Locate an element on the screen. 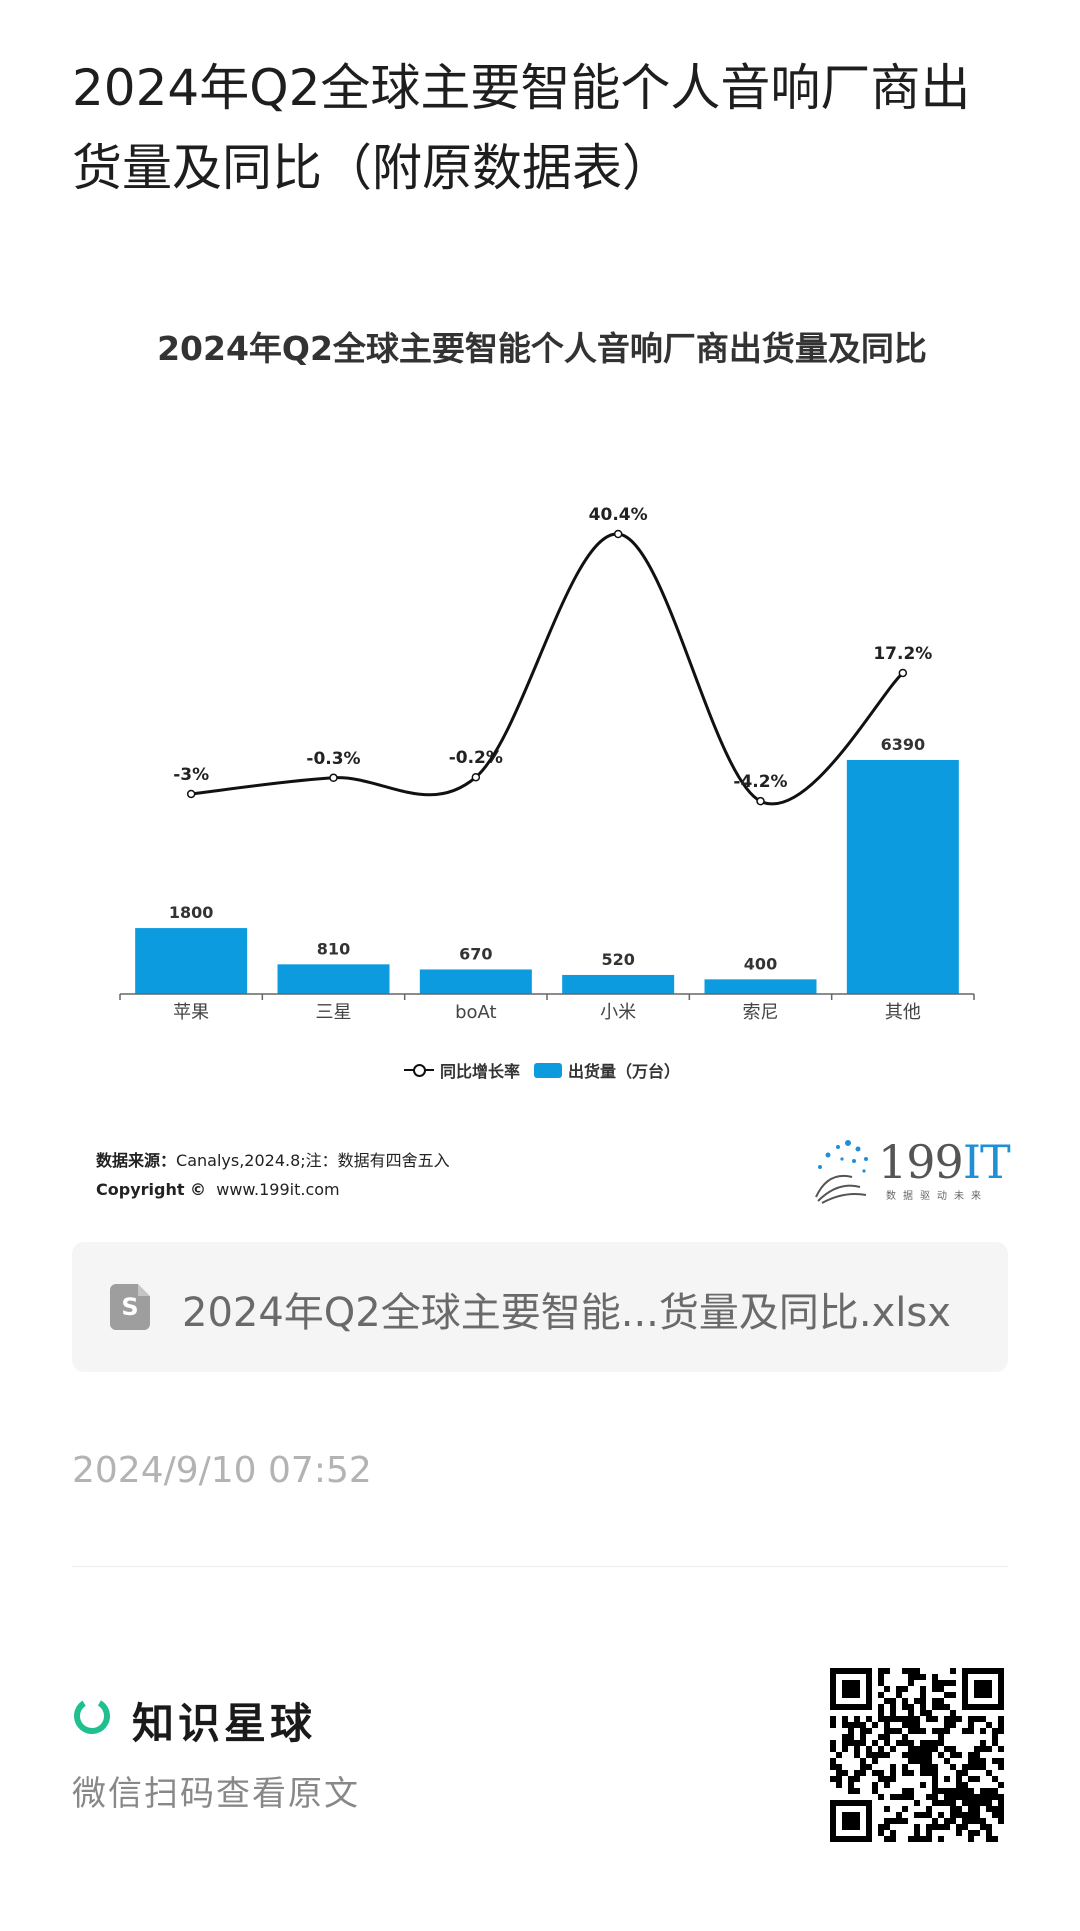  growth-value-label: 17.2% is located at coordinates (902, 654).